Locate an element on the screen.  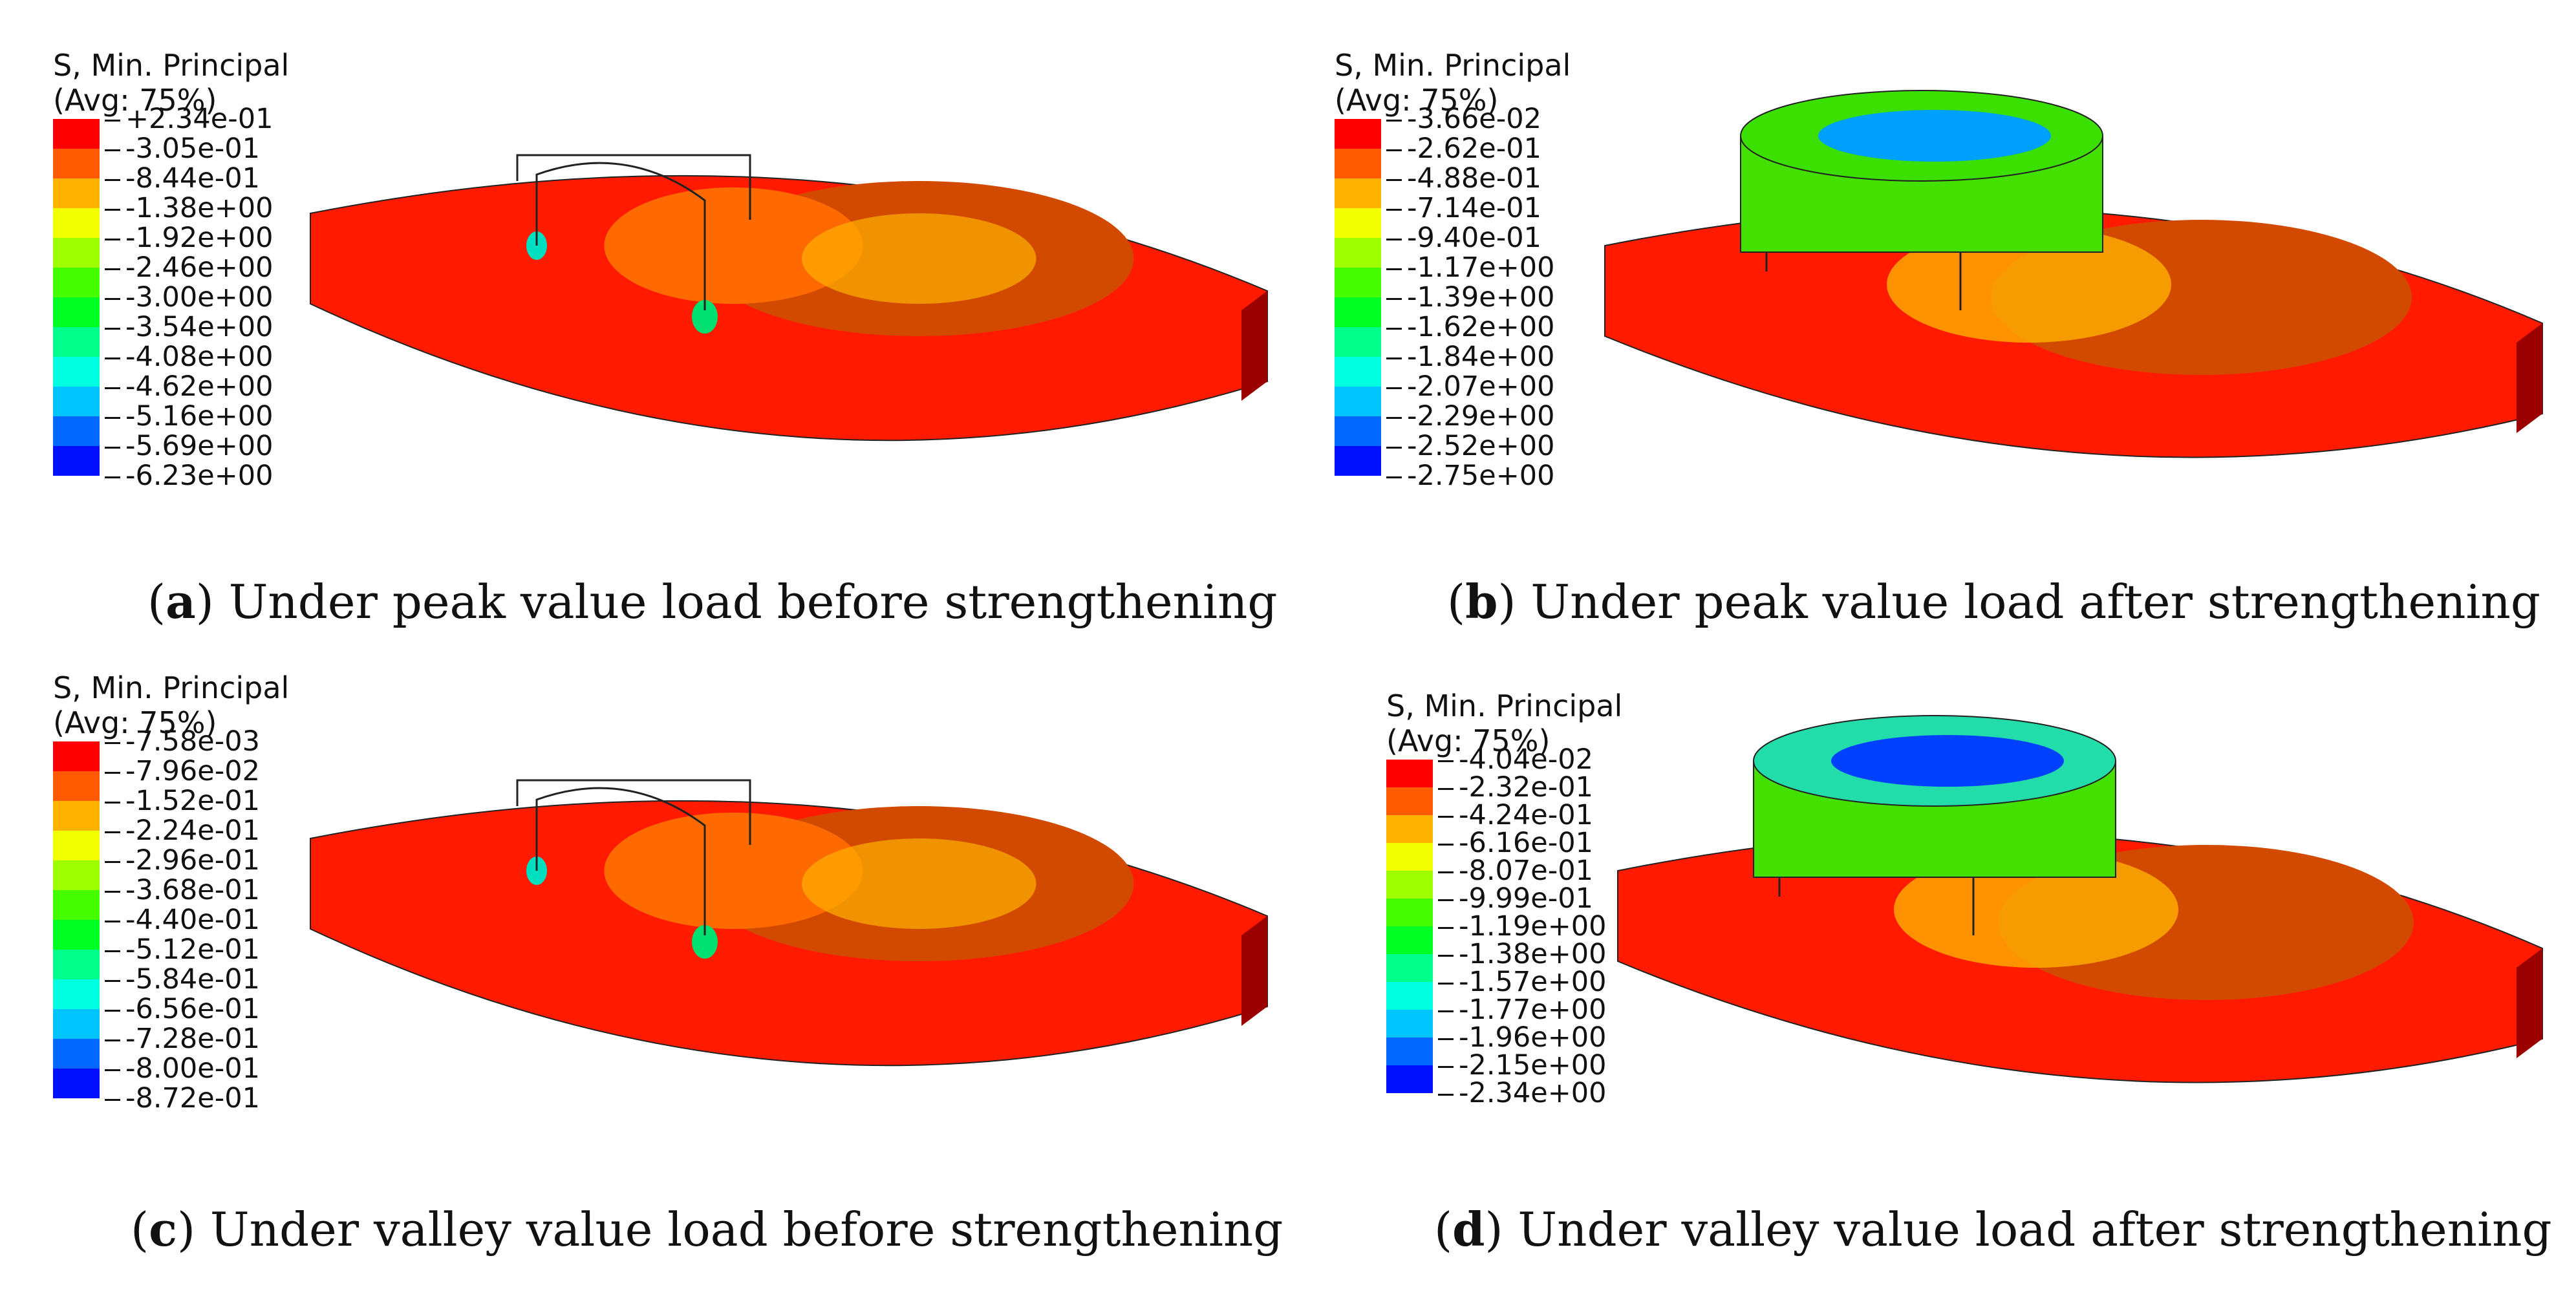
scale-label: -6.23e+00 is located at coordinates (189, 476).